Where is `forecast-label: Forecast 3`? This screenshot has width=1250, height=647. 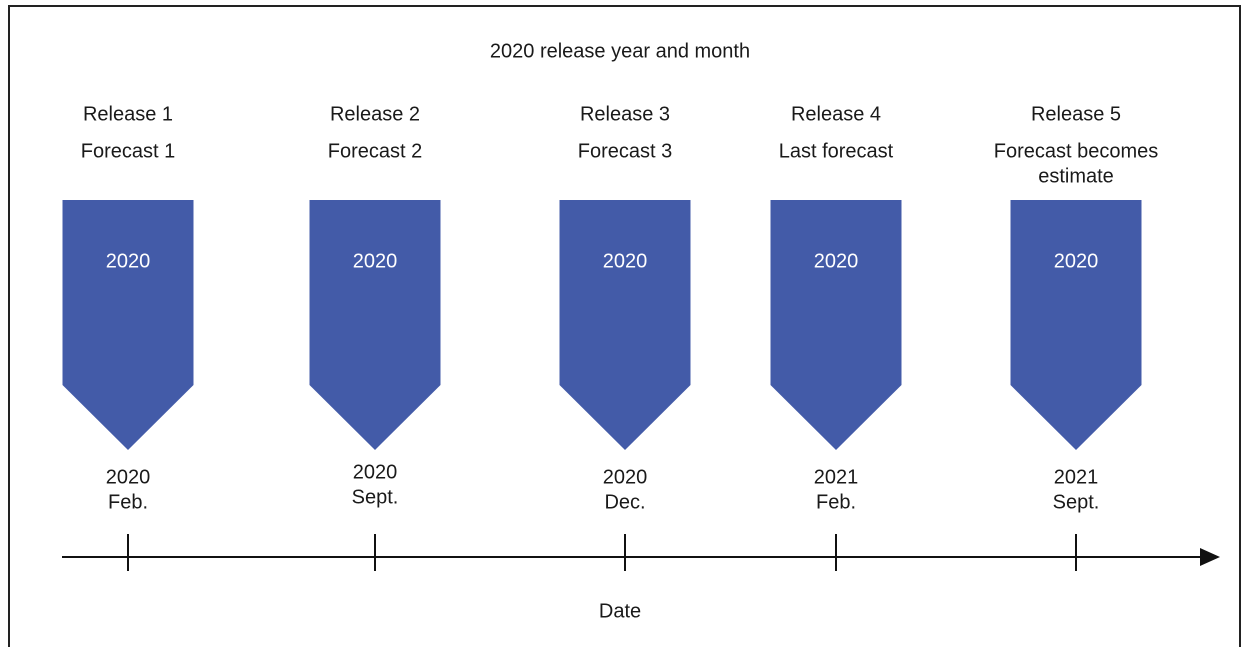 forecast-label: Forecast 3 is located at coordinates (625, 151).